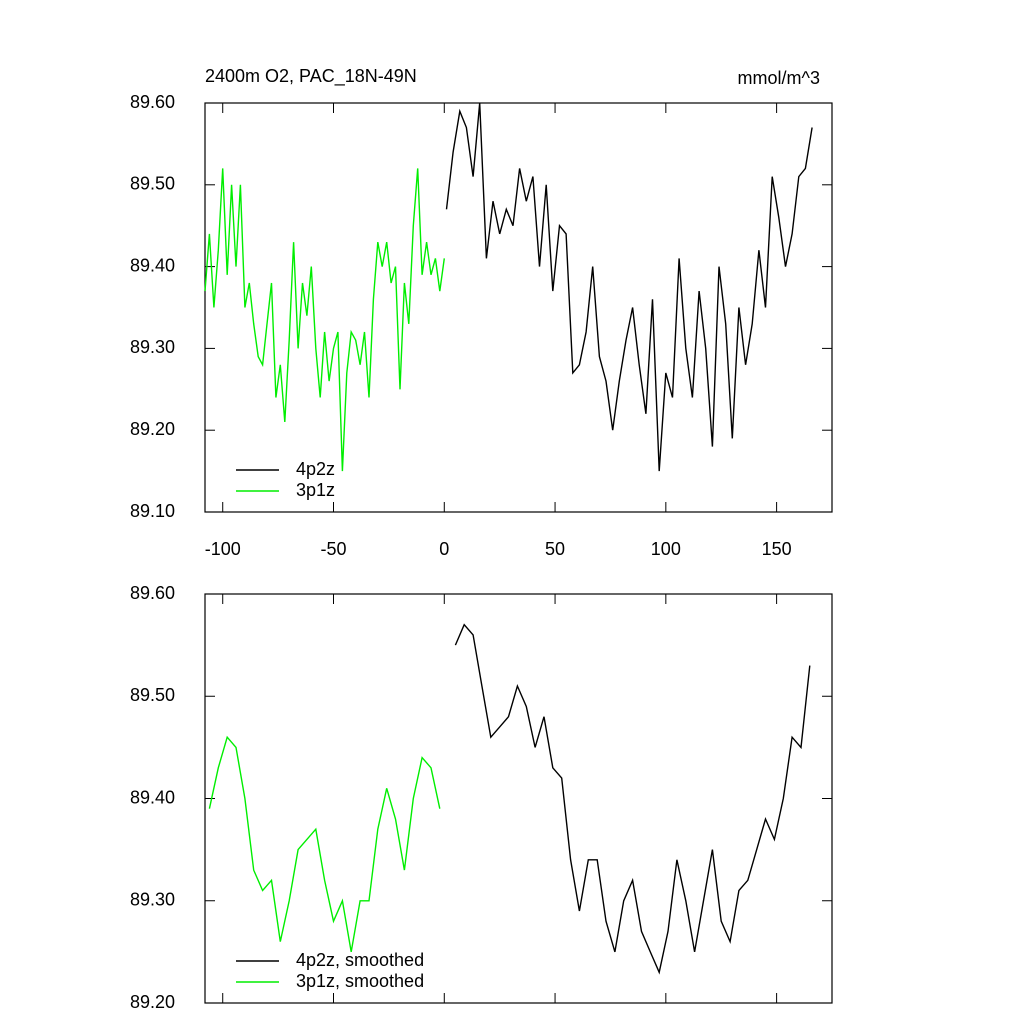  Describe the element at coordinates (666, 549) in the screenshot. I see `x-tick-label: 100` at that location.